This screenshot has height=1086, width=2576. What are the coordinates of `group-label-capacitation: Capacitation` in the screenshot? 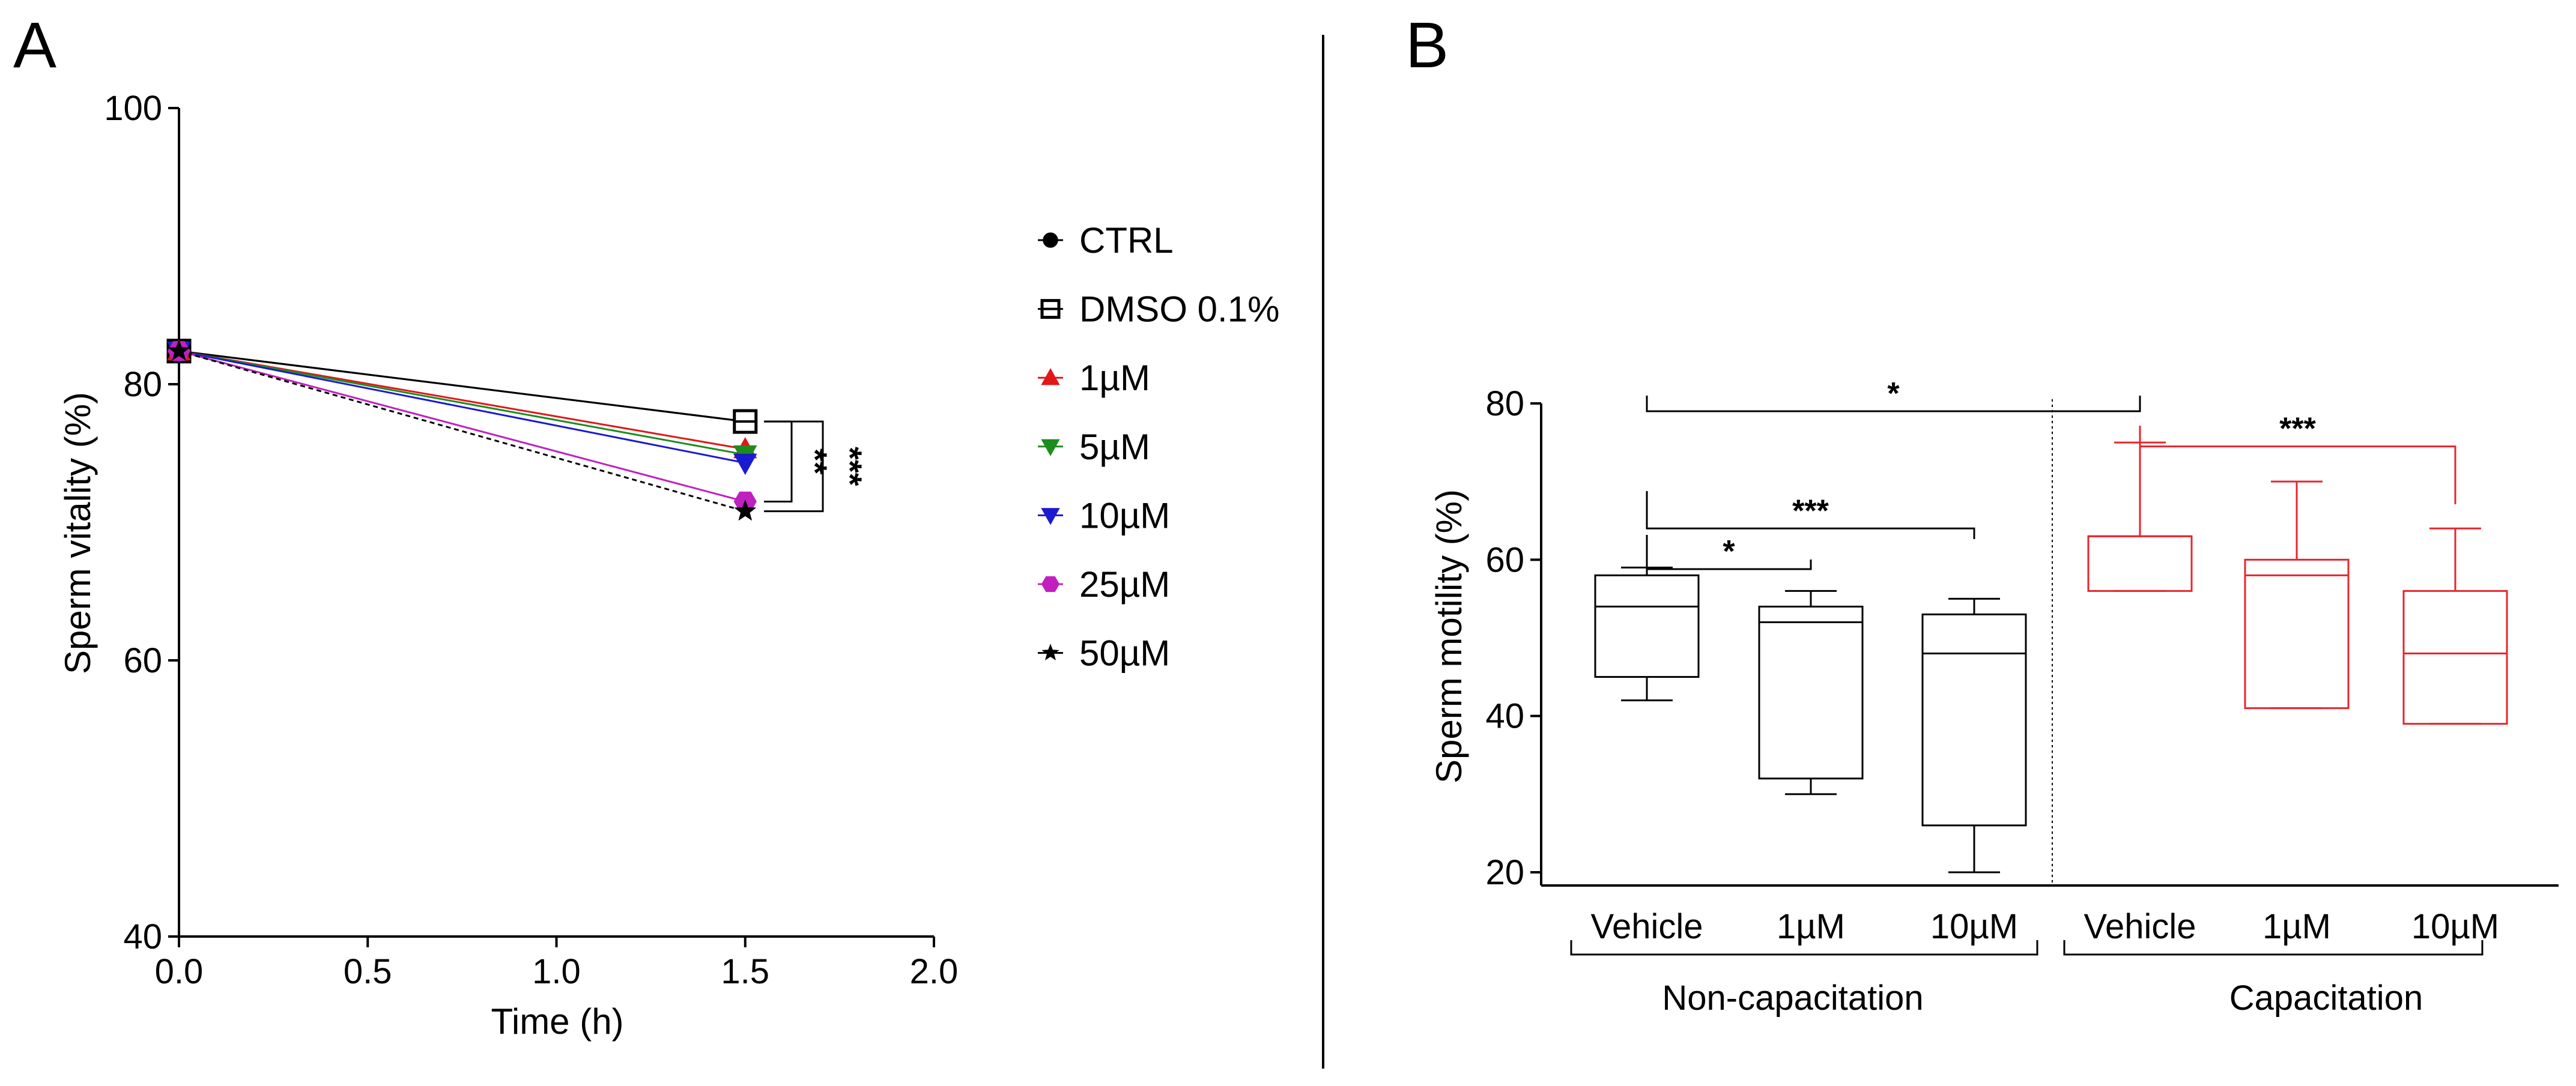 It's located at (2326, 999).